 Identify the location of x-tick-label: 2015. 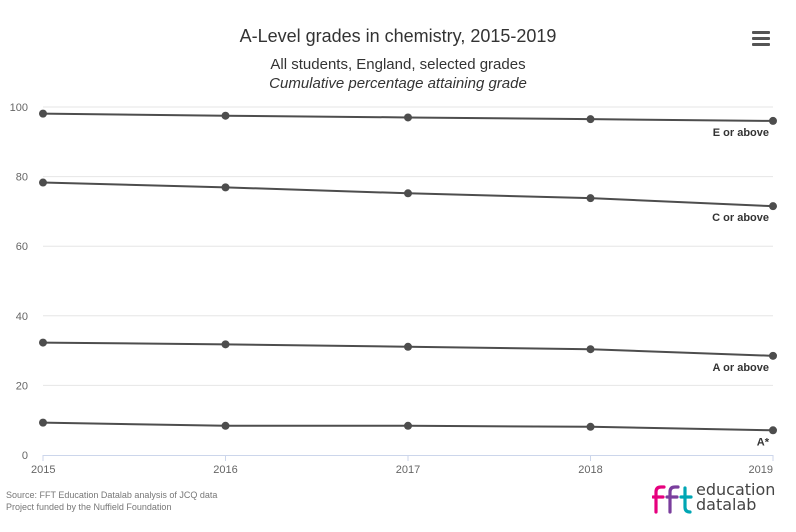
(43, 470).